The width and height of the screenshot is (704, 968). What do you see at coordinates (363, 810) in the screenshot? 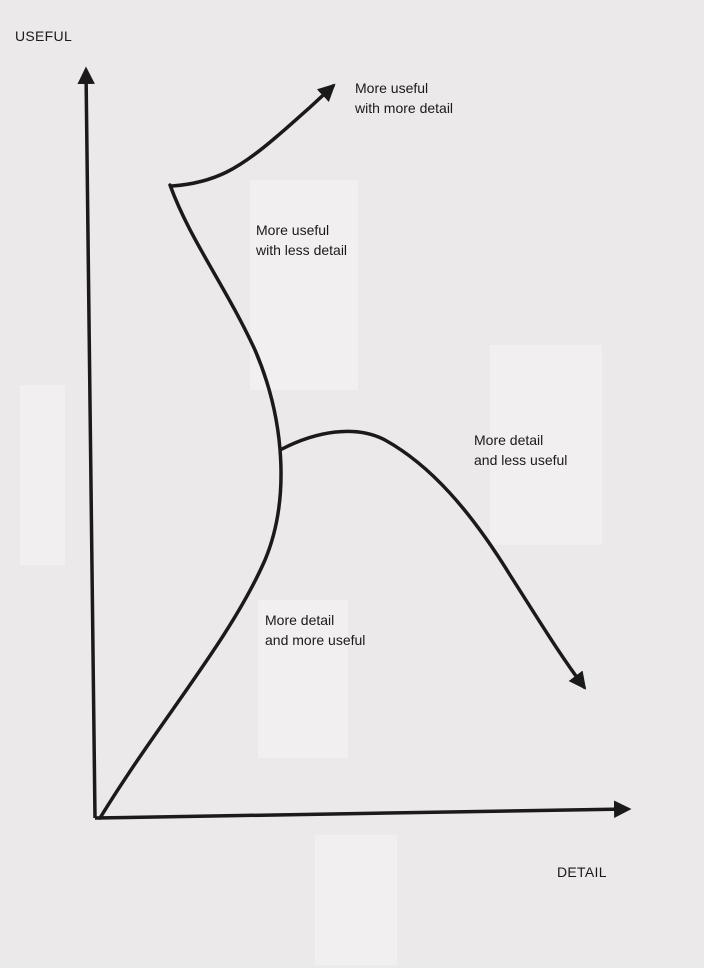
I see `x-axis-line` at bounding box center [363, 810].